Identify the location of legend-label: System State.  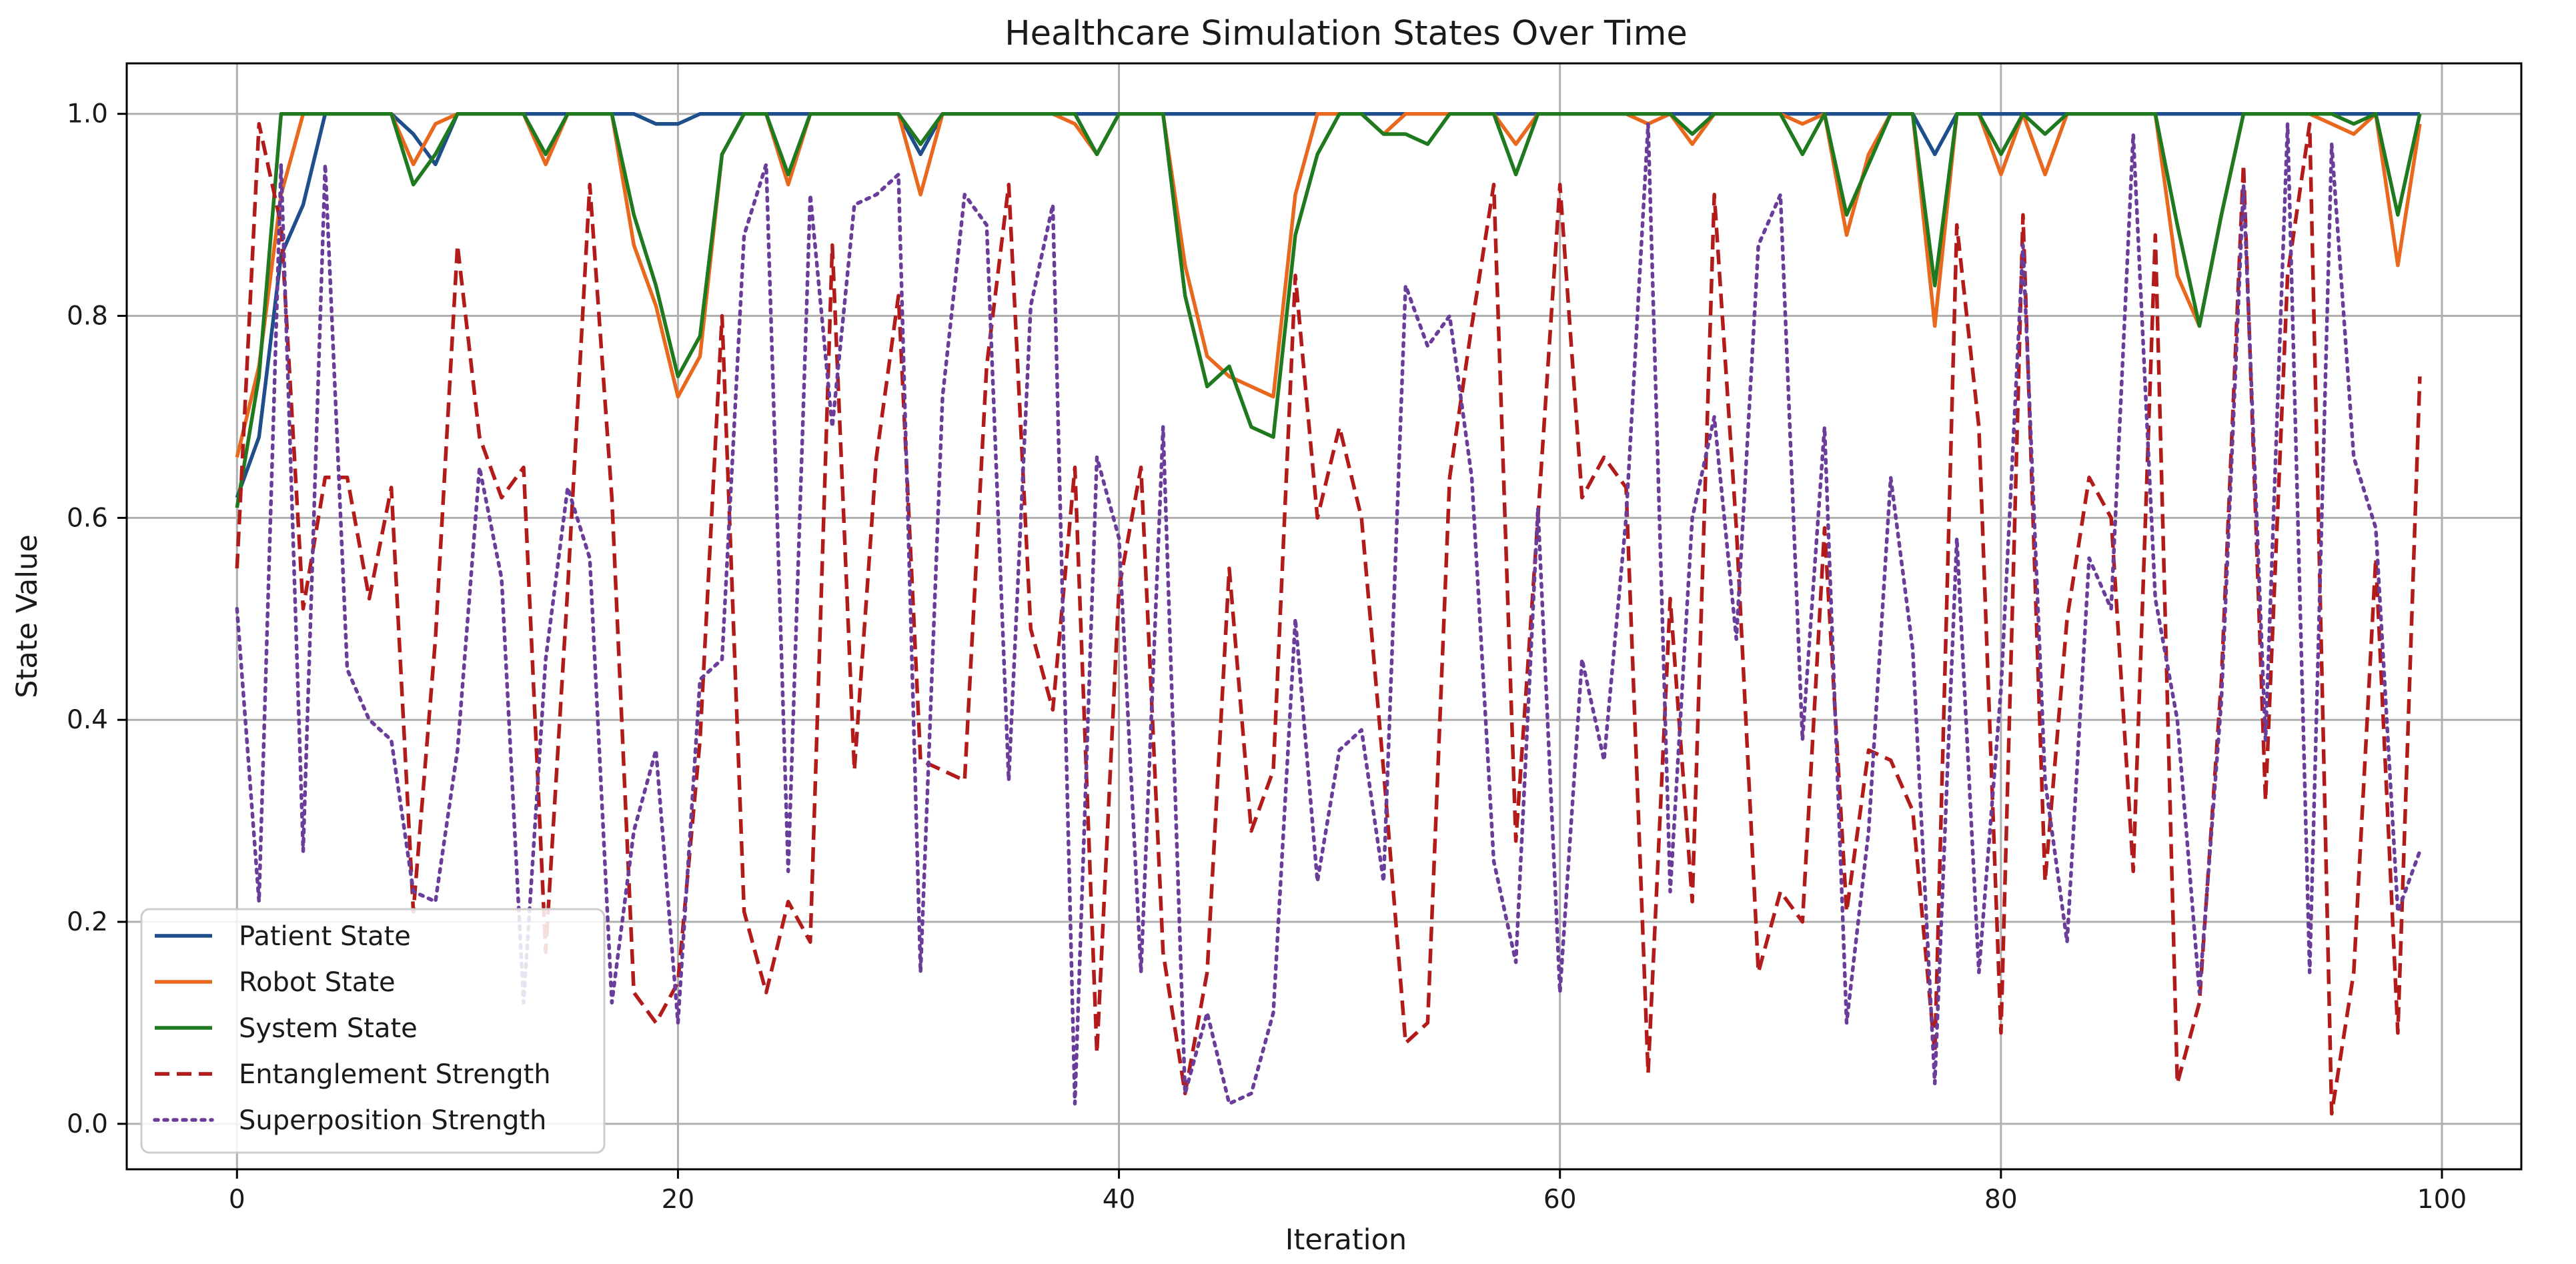
(328, 1028).